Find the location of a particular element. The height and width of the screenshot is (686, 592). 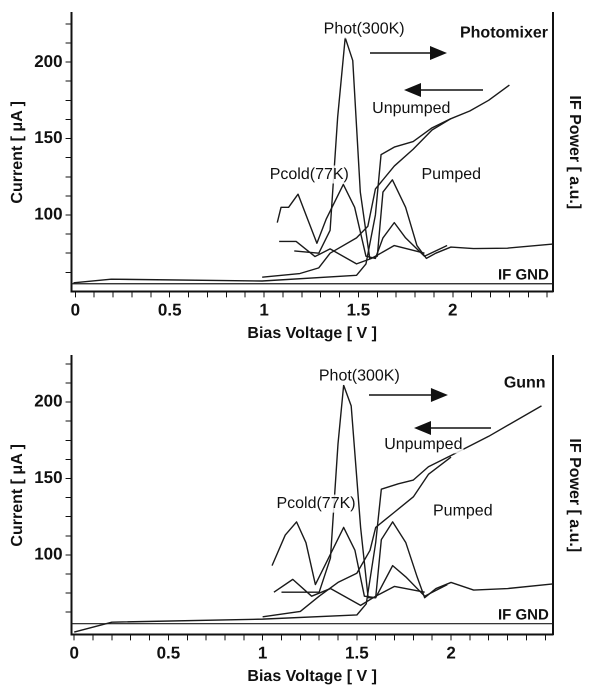

annotation: Photomixer is located at coordinates (504, 33).